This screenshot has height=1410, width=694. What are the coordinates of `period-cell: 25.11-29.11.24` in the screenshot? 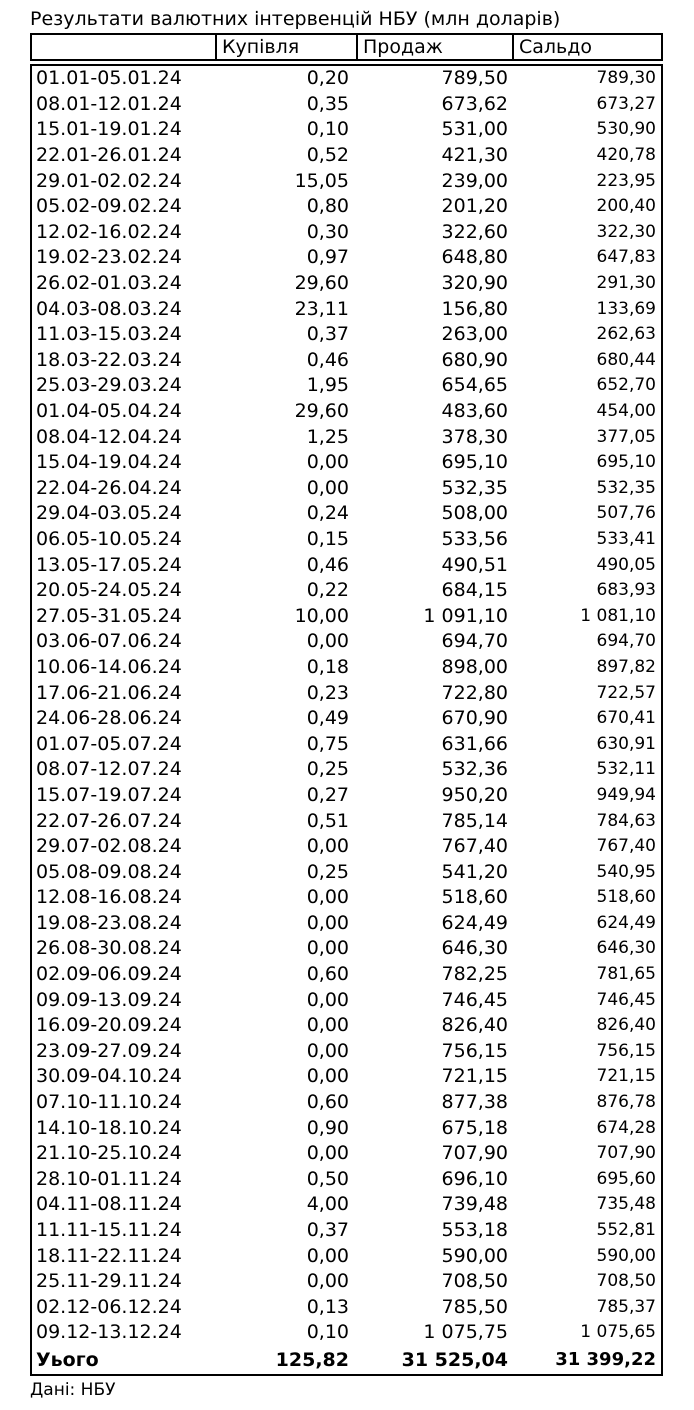 It's located at (109, 1281).